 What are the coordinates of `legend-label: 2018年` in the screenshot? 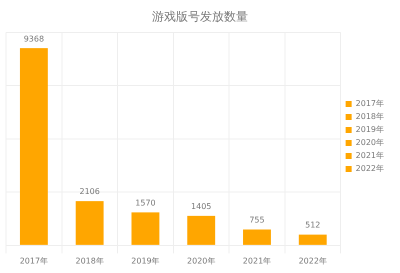 It's located at (370, 117).